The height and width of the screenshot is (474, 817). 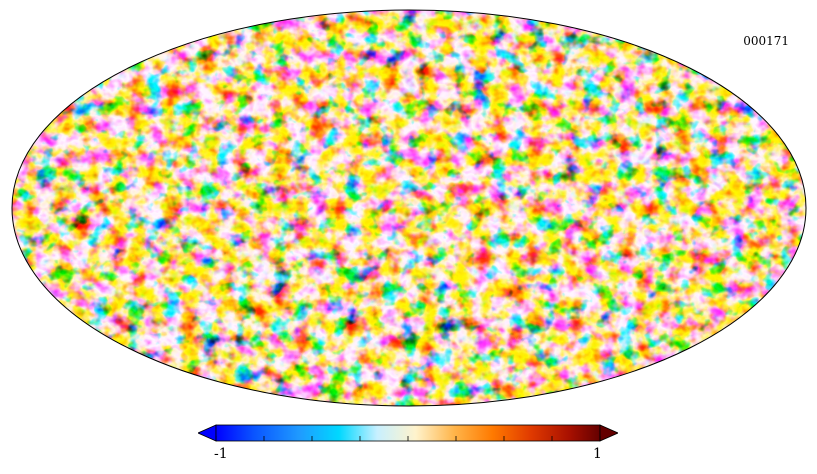 I want to click on colorbar-max-arrow, so click(x=608, y=433).